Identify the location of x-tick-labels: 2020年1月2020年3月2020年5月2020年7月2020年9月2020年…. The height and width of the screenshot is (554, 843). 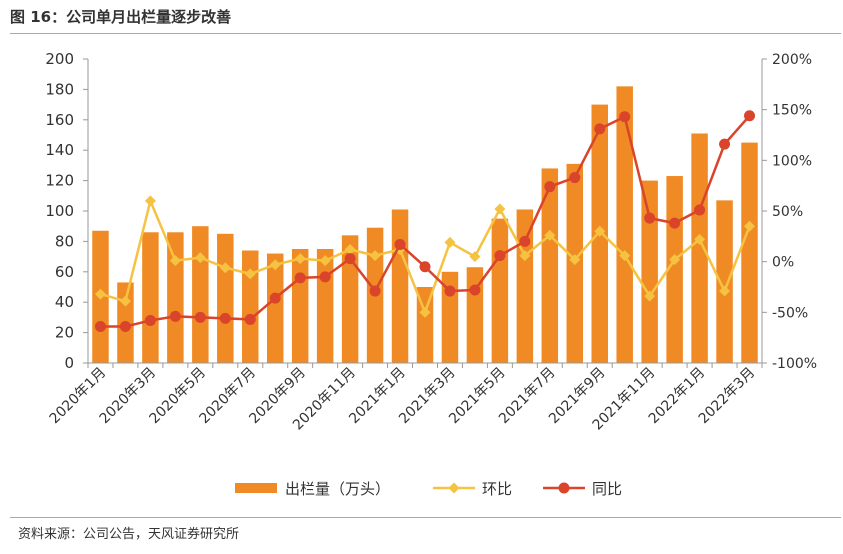
(403, 399).